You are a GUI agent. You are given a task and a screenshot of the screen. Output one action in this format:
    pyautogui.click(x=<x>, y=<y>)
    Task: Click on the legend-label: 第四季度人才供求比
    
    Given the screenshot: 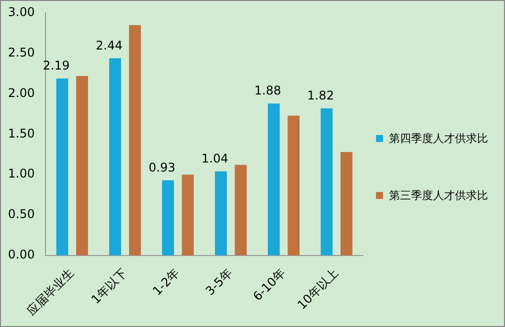 What is the action you would take?
    pyautogui.click(x=438, y=138)
    